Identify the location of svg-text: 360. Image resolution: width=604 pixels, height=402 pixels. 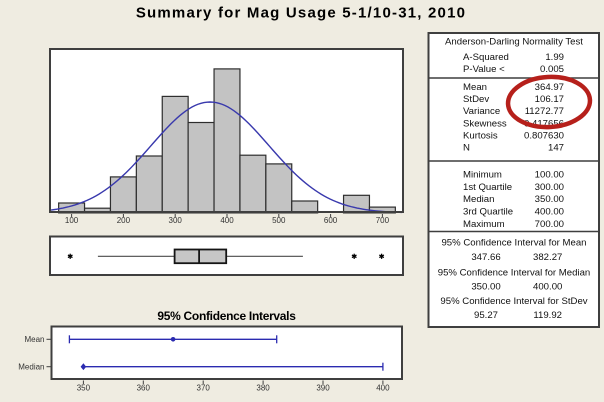
(144, 388).